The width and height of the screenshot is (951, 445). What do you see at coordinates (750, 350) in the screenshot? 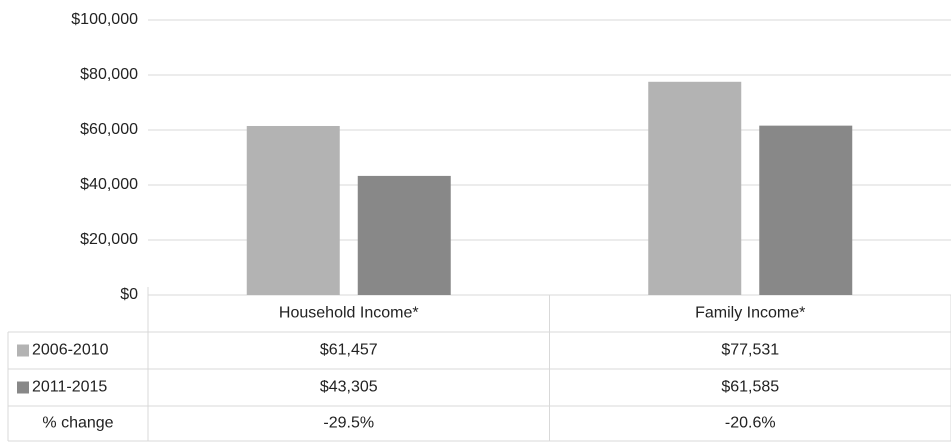
I see `table-value: $77,531` at bounding box center [750, 350].